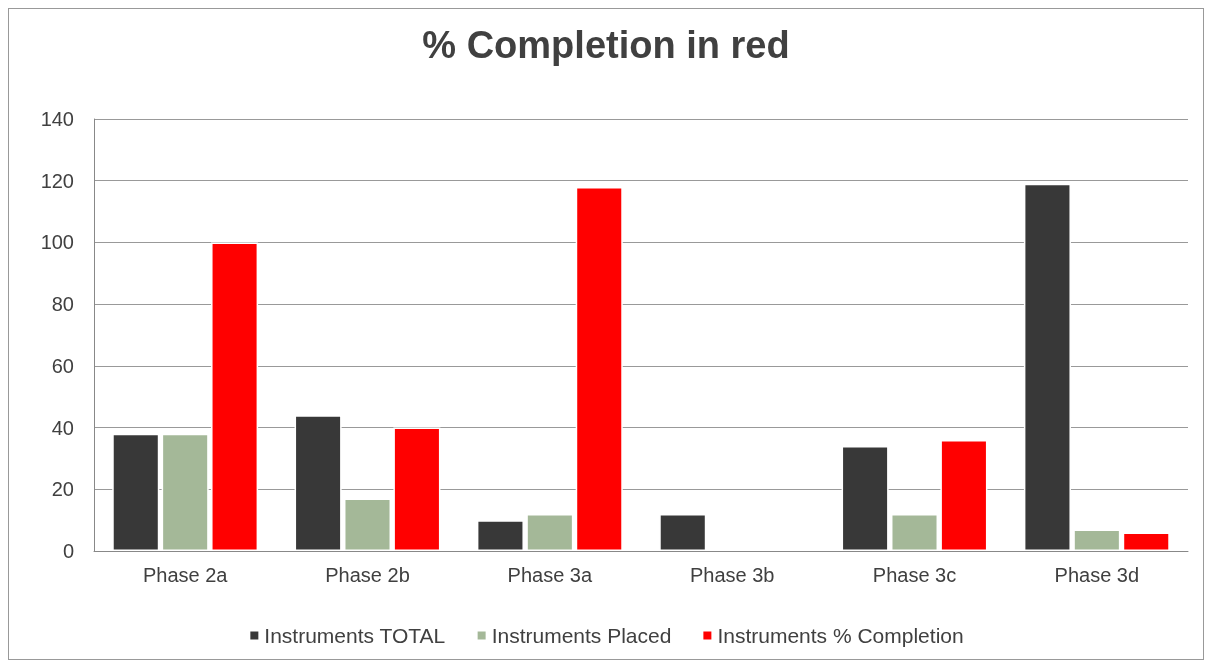  I want to click on y-tick-label: 140, so click(57, 119).